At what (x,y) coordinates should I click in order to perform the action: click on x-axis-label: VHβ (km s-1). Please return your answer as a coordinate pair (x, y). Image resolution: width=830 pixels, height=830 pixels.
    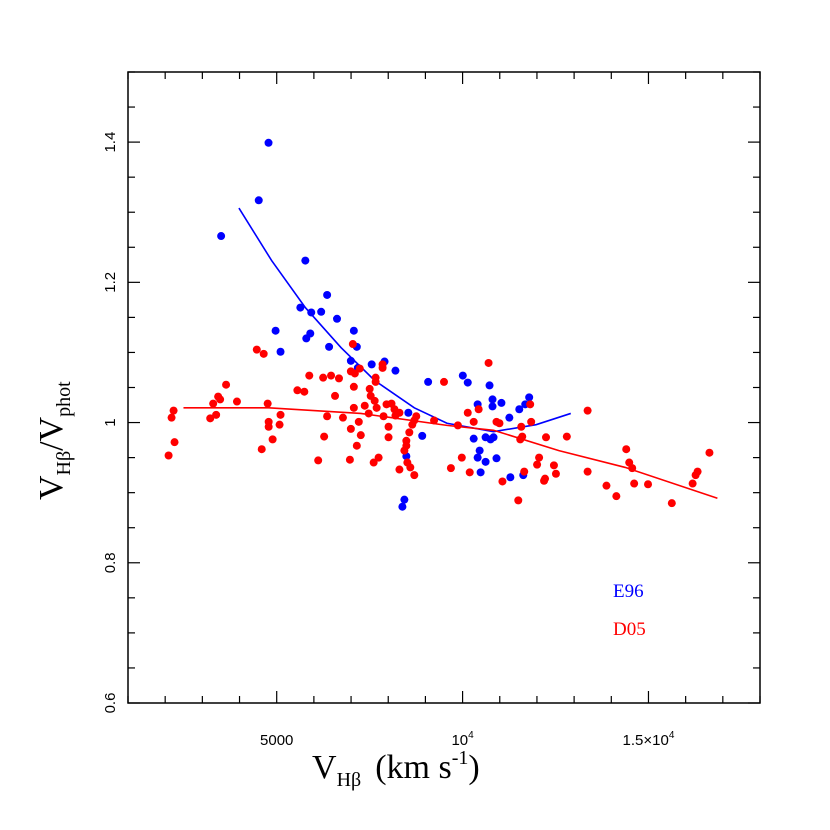
    Looking at the image, I should click on (396, 769).